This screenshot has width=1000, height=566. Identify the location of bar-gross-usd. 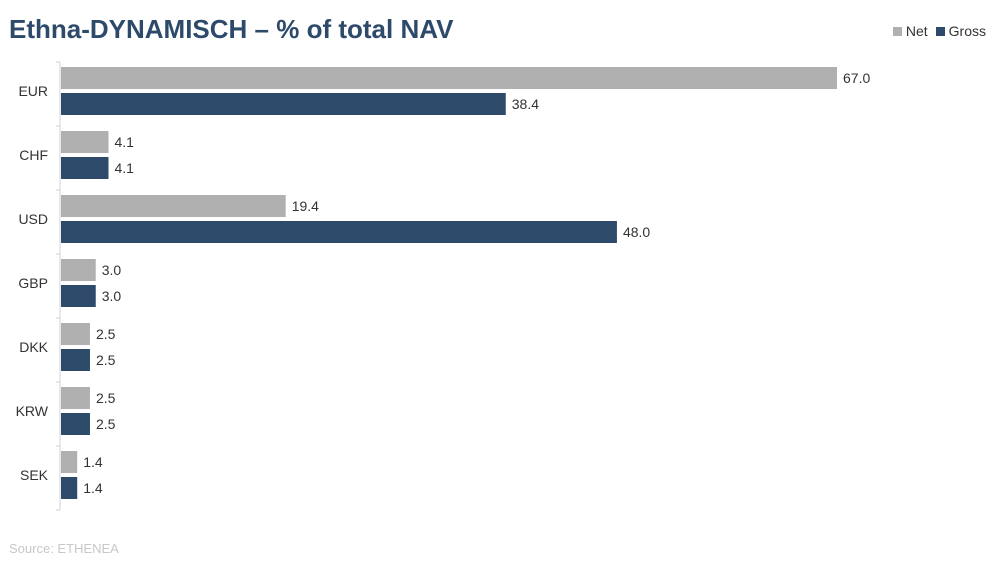
(339, 232).